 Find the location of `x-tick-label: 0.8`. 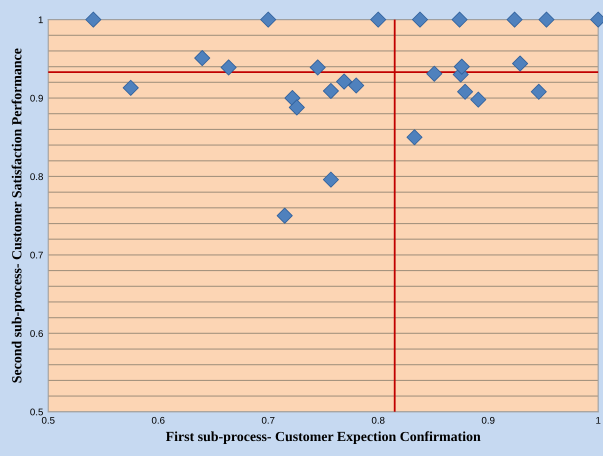

x-tick-label: 0.8 is located at coordinates (378, 420).